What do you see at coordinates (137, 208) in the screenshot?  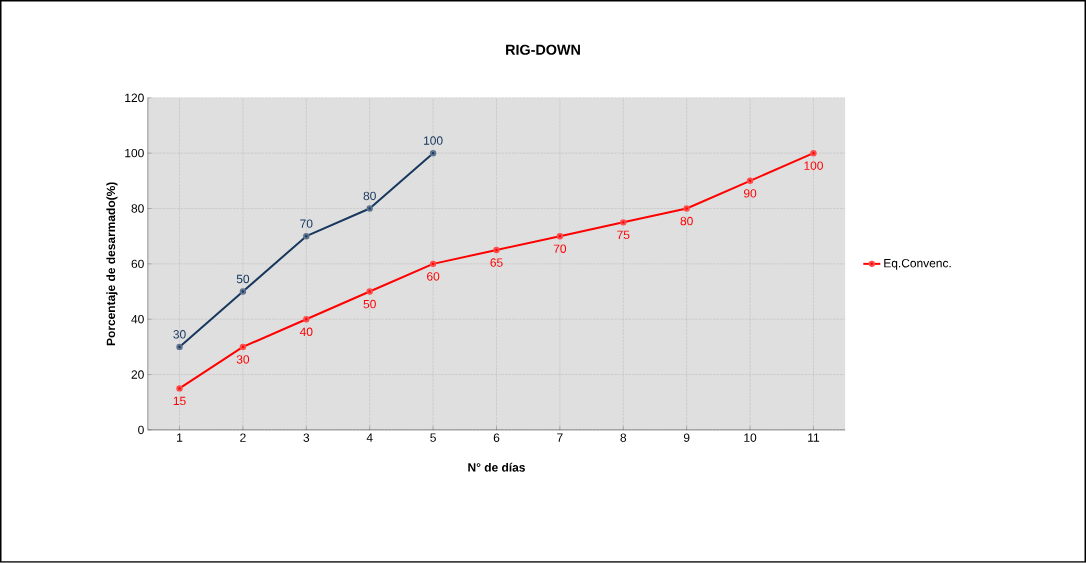 I see `y-tick-label: 80` at bounding box center [137, 208].